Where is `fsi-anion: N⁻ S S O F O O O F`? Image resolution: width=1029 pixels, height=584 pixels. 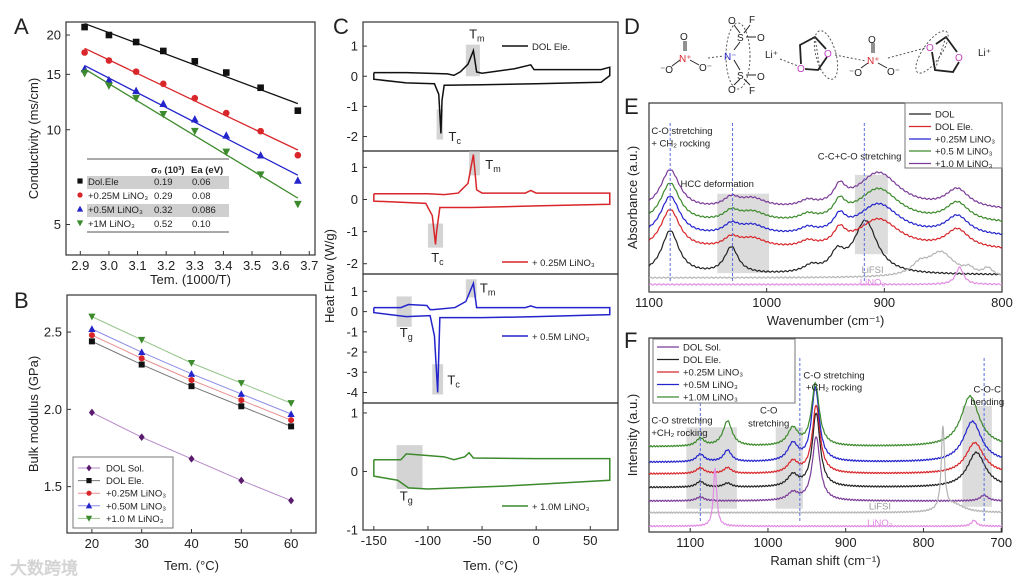 fsi-anion: N⁻ S S O F O O O F is located at coordinates (744, 56).